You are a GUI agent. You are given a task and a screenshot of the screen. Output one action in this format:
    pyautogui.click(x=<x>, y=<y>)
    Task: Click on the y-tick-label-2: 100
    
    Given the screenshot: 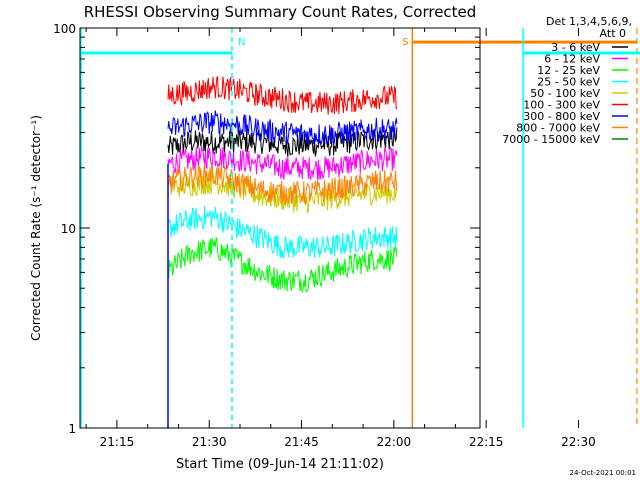 What is the action you would take?
    pyautogui.click(x=64, y=29)
    